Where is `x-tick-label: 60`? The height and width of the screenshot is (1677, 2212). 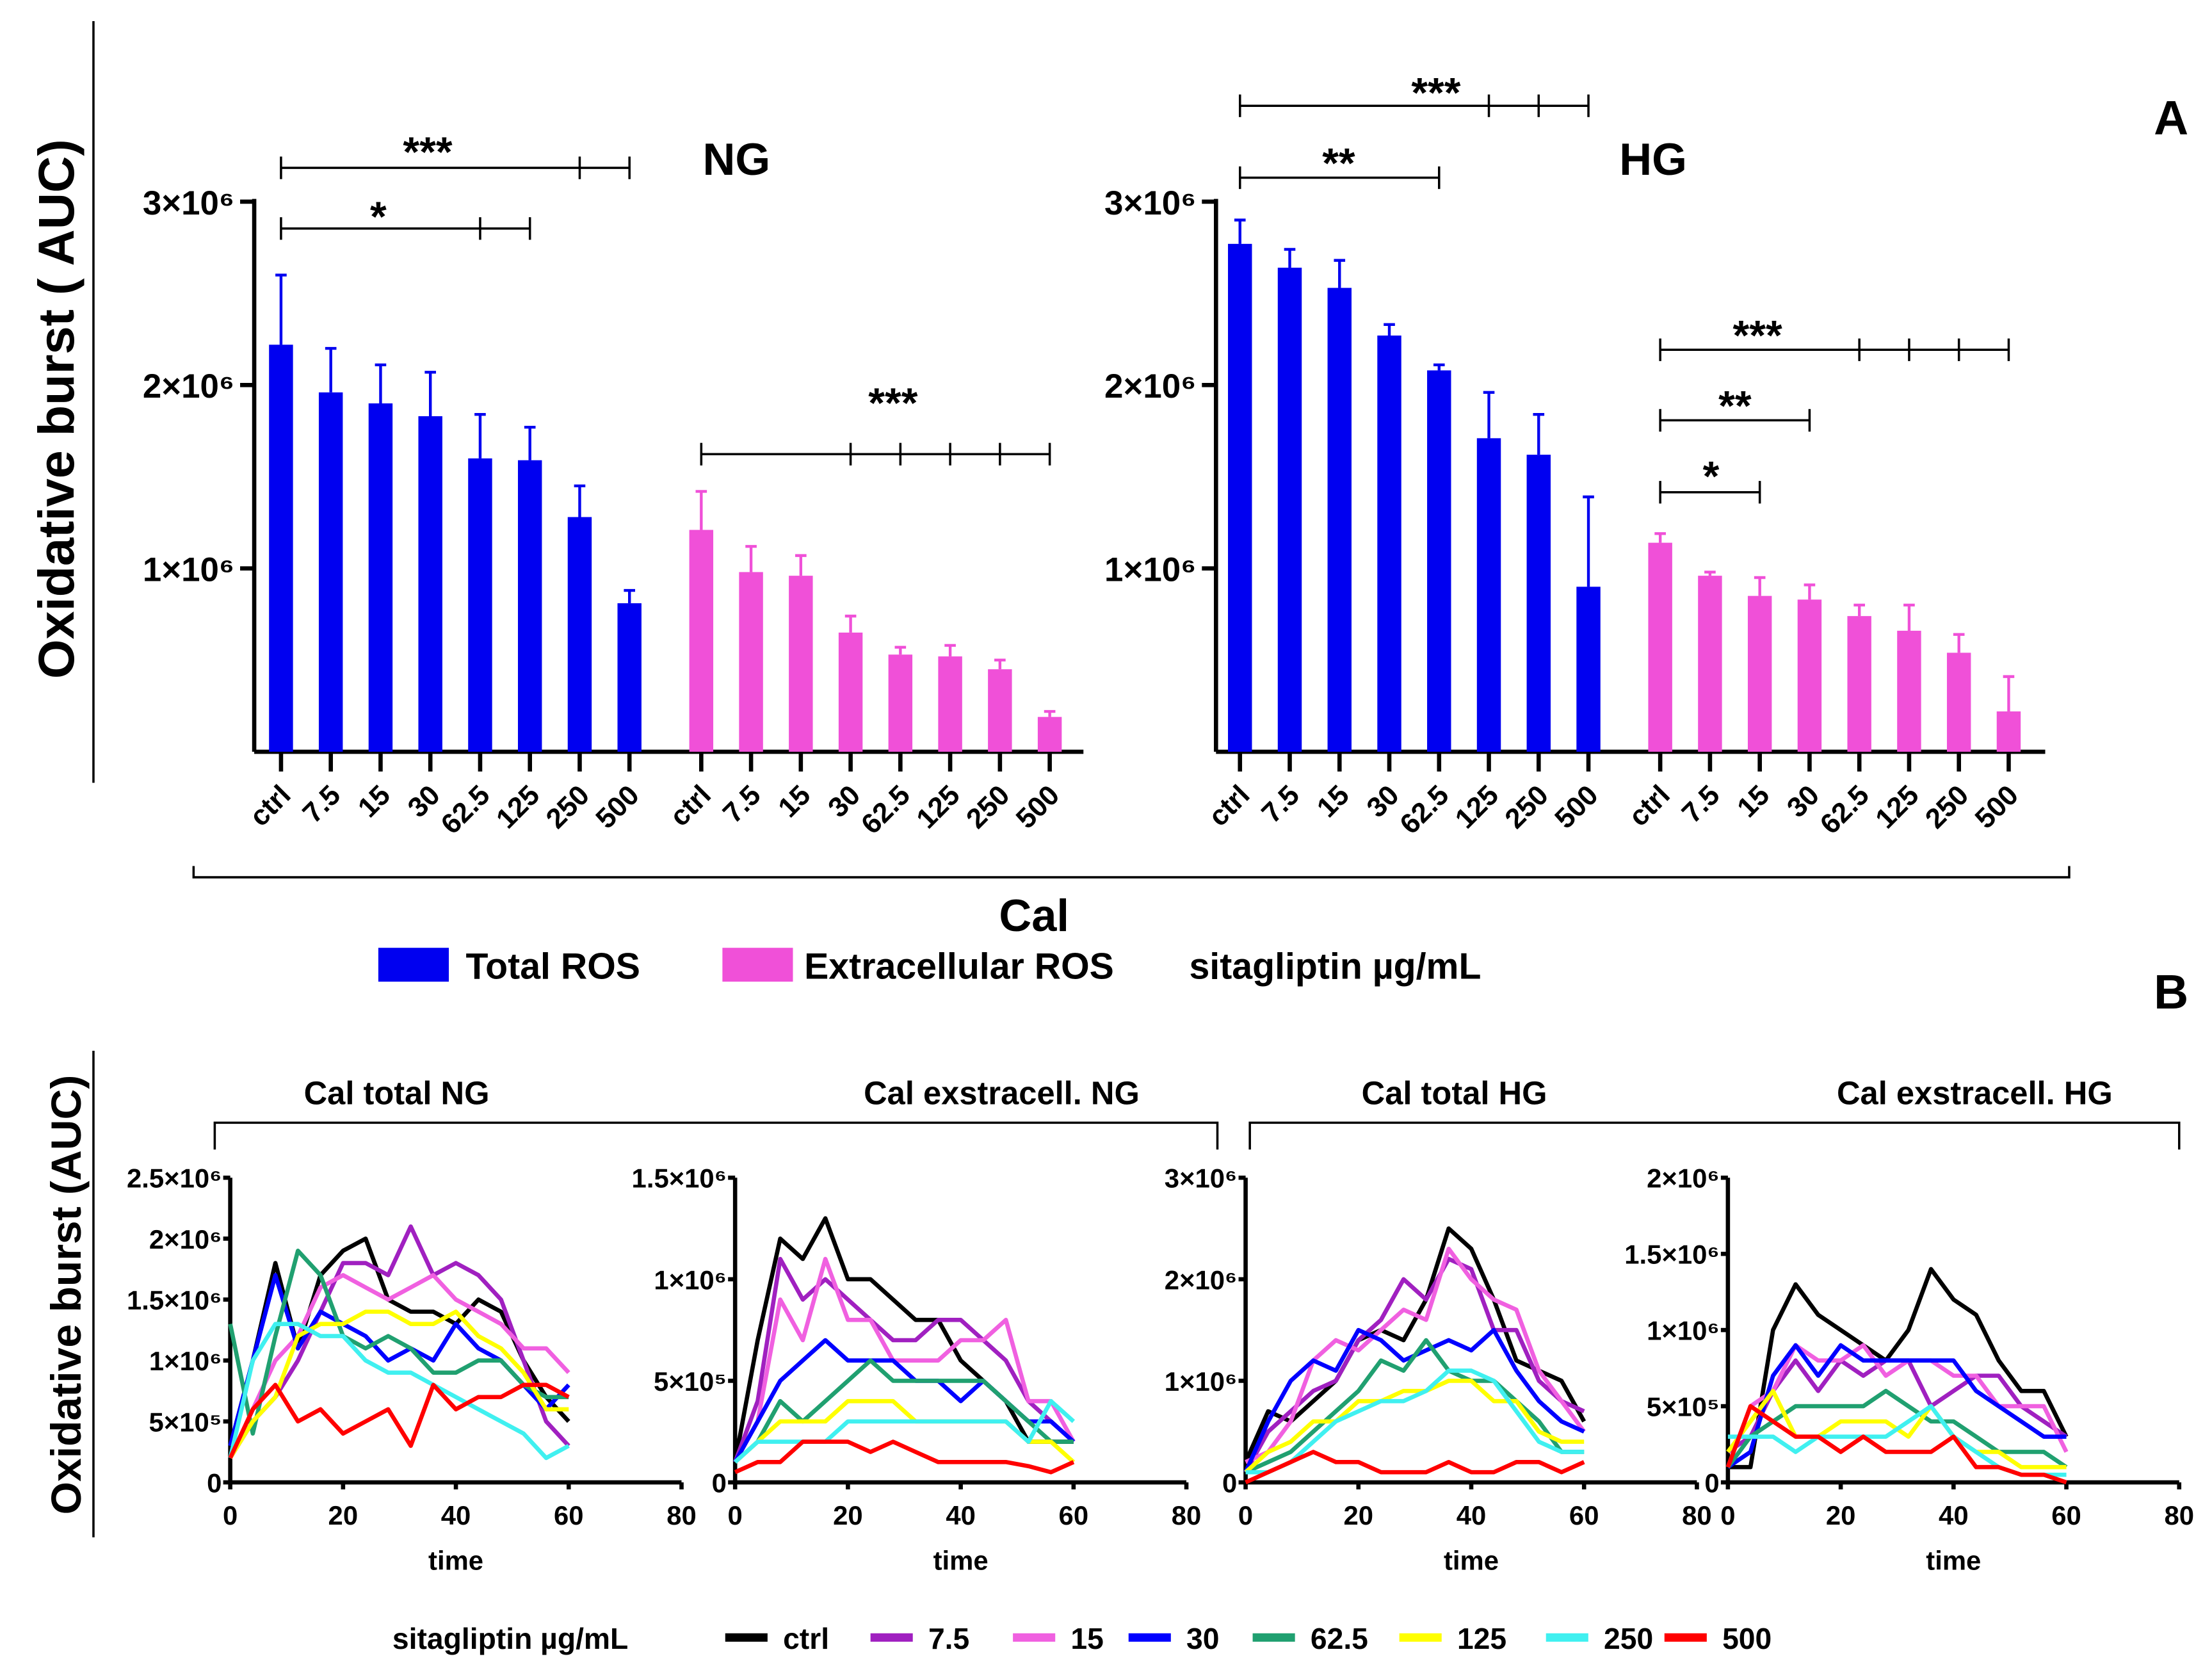
x-tick-label: 60 is located at coordinates (569, 1515).